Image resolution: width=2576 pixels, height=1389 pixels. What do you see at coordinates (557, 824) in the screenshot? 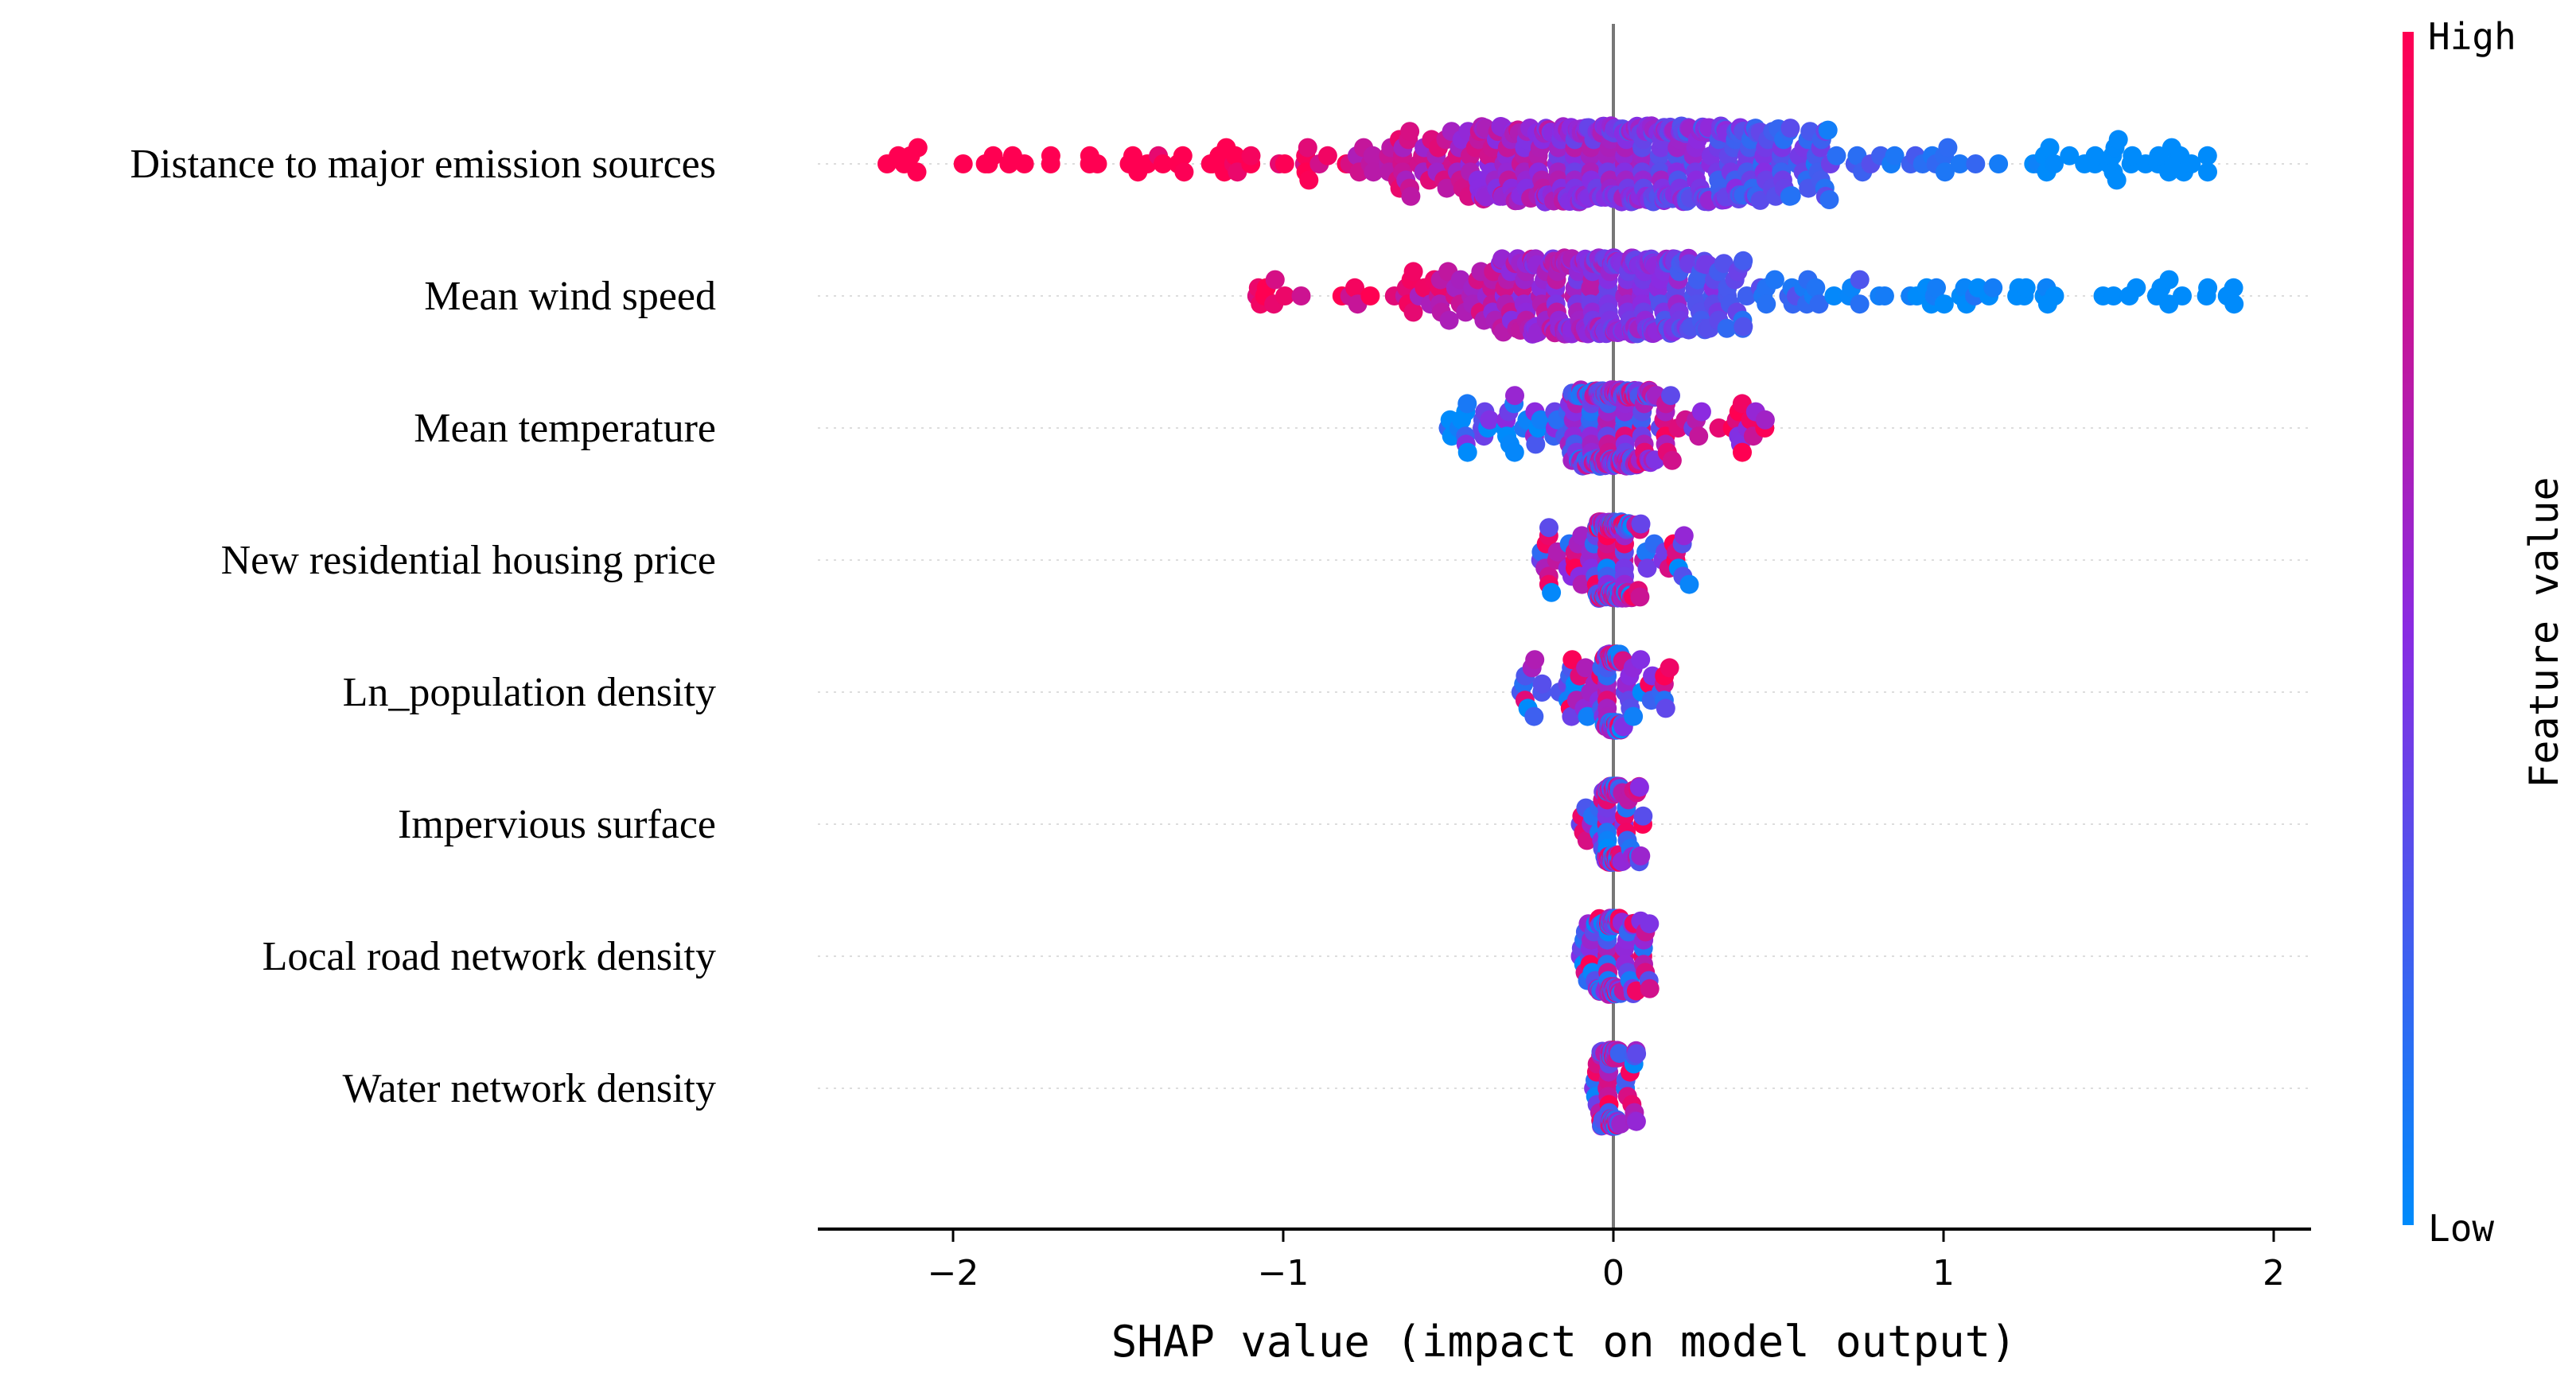
I see `feature-label: Impervious surface` at bounding box center [557, 824].